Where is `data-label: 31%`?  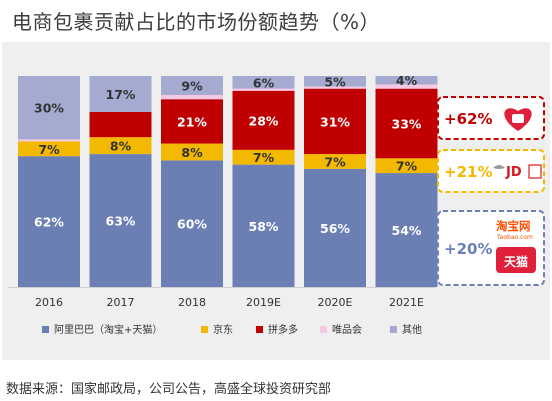
data-label: 31% is located at coordinates (335, 121).